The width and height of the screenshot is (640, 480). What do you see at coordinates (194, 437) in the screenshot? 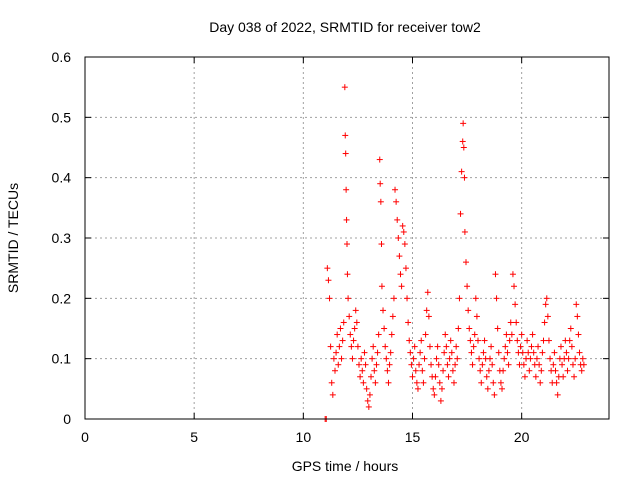
I see `x-tick-label: 5` at bounding box center [194, 437].